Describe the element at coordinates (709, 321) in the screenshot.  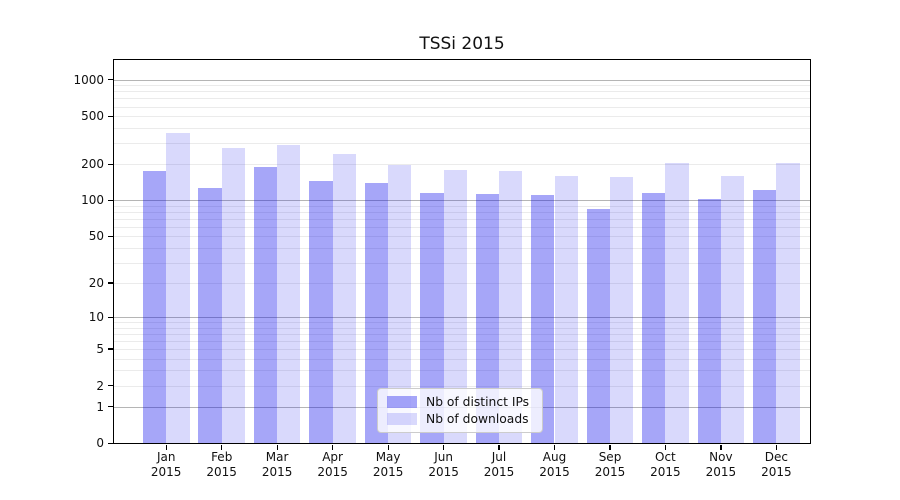
I see `bar-nb-of-distinct-ips-nov-2015` at that location.